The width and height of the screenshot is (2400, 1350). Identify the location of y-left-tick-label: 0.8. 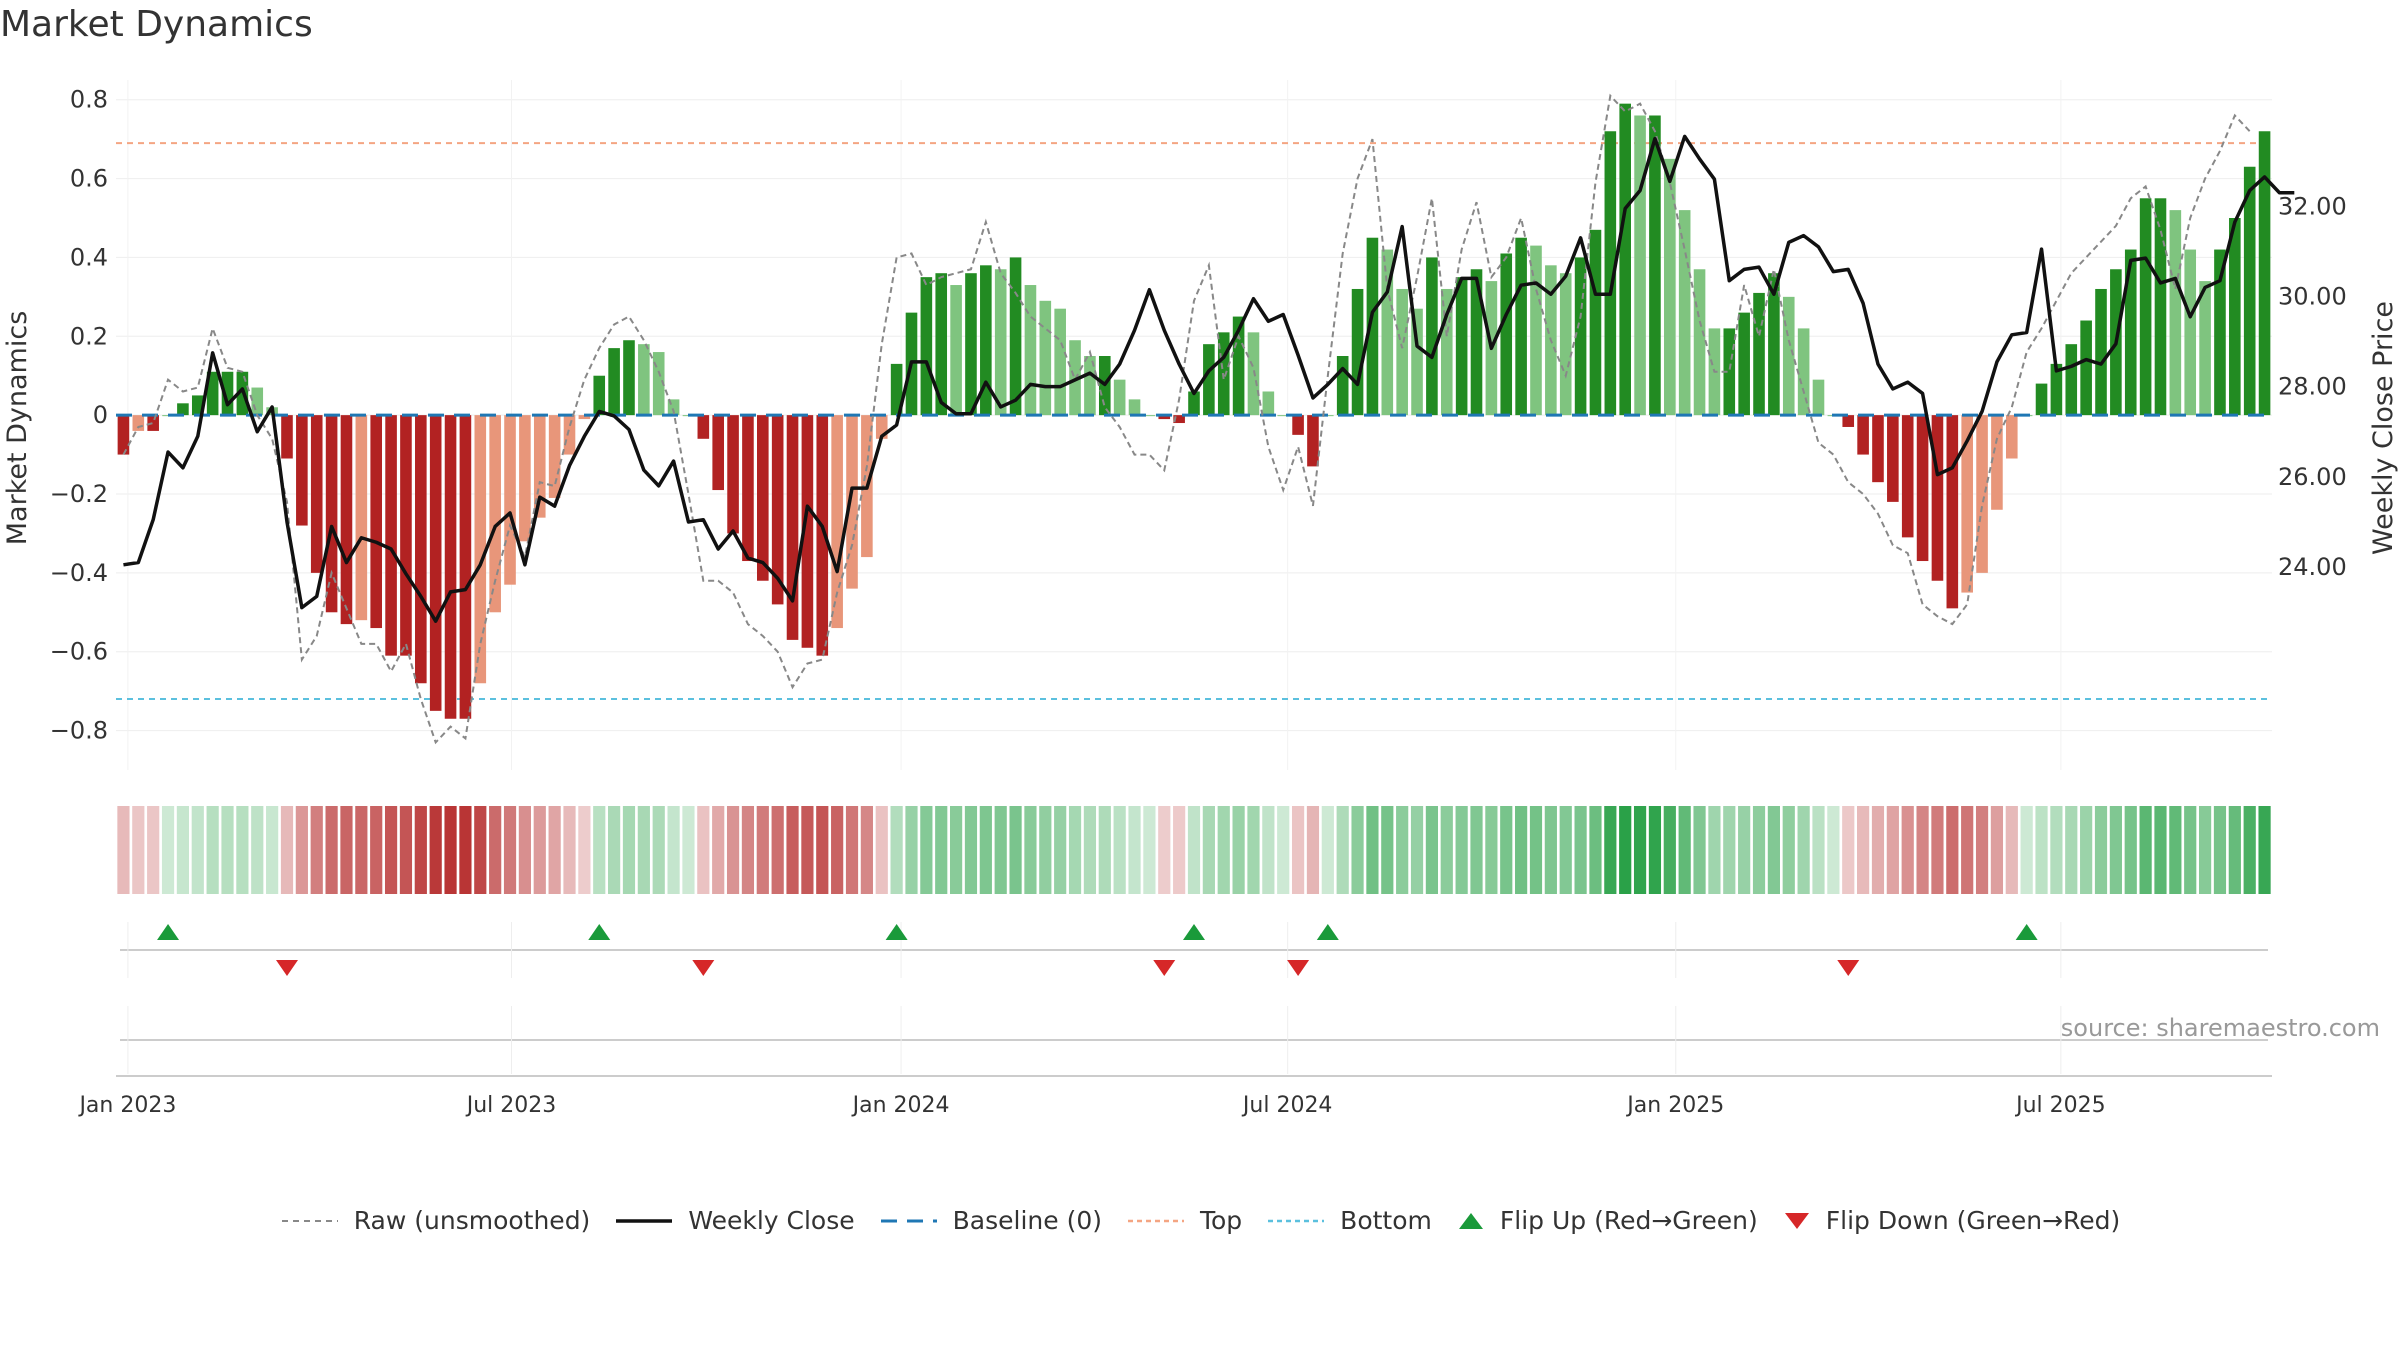
(89, 100).